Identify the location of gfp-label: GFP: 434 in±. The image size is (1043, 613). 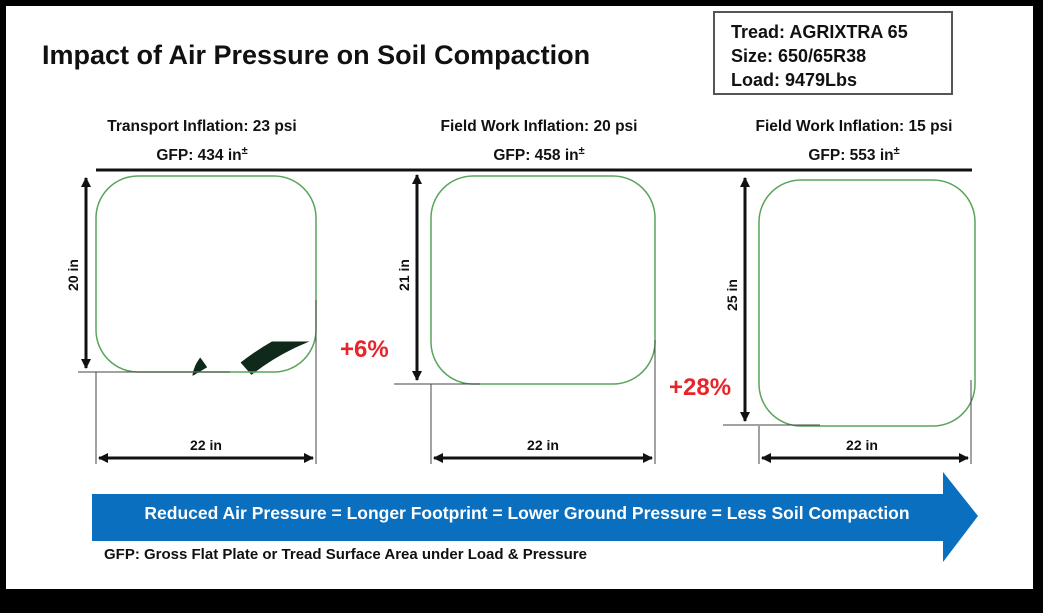
(202, 155).